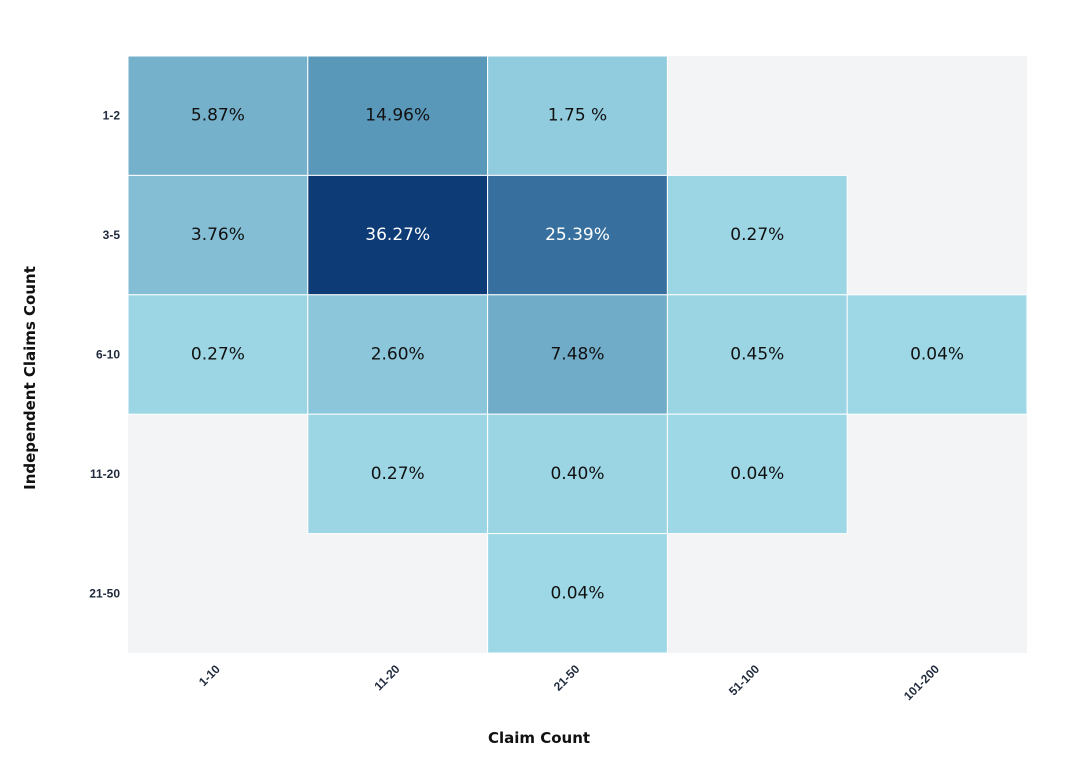  Describe the element at coordinates (577, 235) in the screenshot. I see `cell-value-label: 25.39%` at that location.